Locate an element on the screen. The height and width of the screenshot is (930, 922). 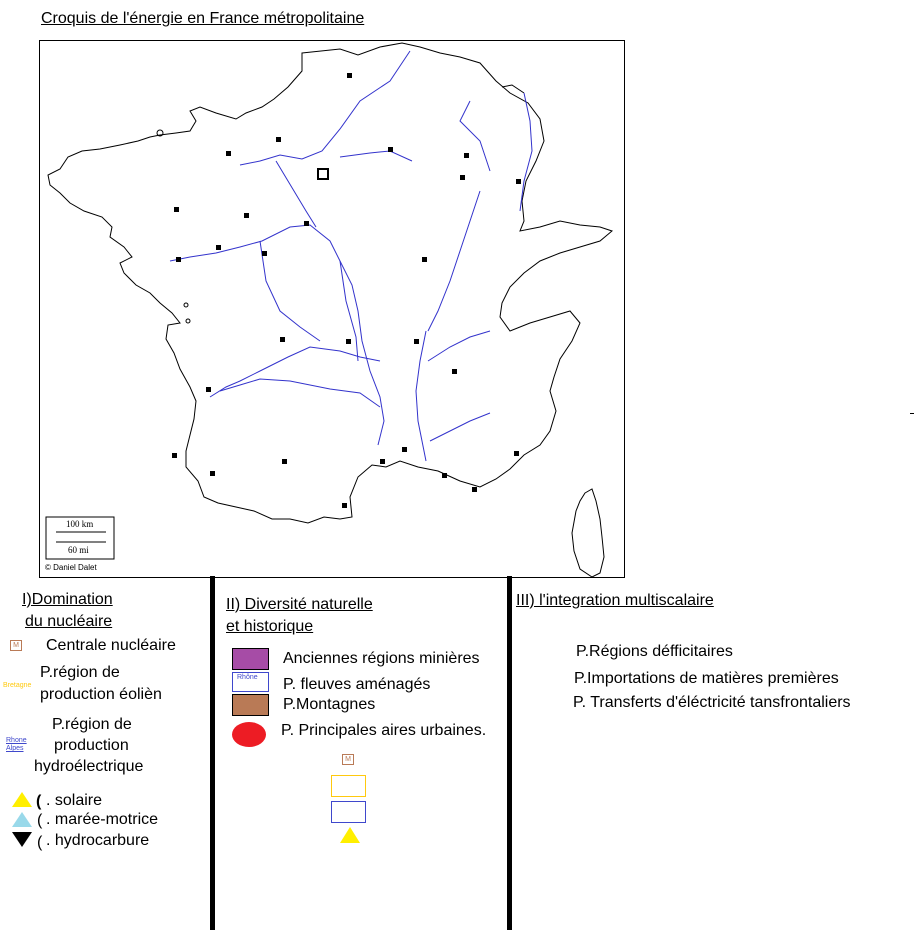
marne-river is located at coordinates (376, 156).